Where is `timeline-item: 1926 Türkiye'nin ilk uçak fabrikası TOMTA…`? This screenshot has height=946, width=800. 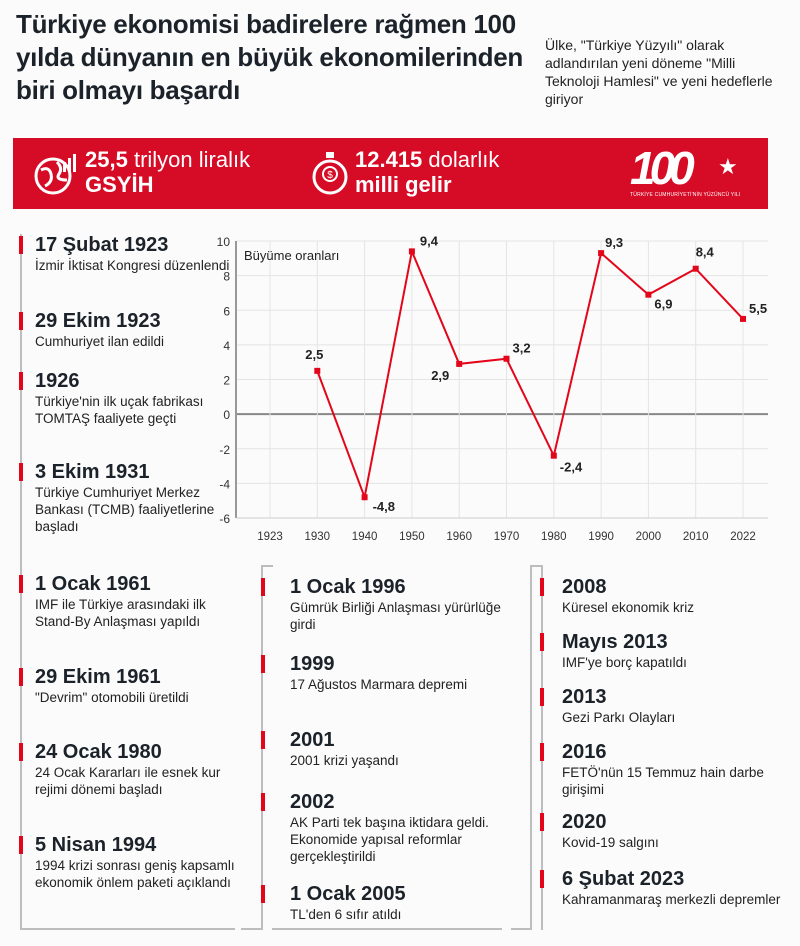
timeline-item: 1926 Türkiye'nin ilk uçak fabrikası TOMTA… is located at coordinates (132, 398).